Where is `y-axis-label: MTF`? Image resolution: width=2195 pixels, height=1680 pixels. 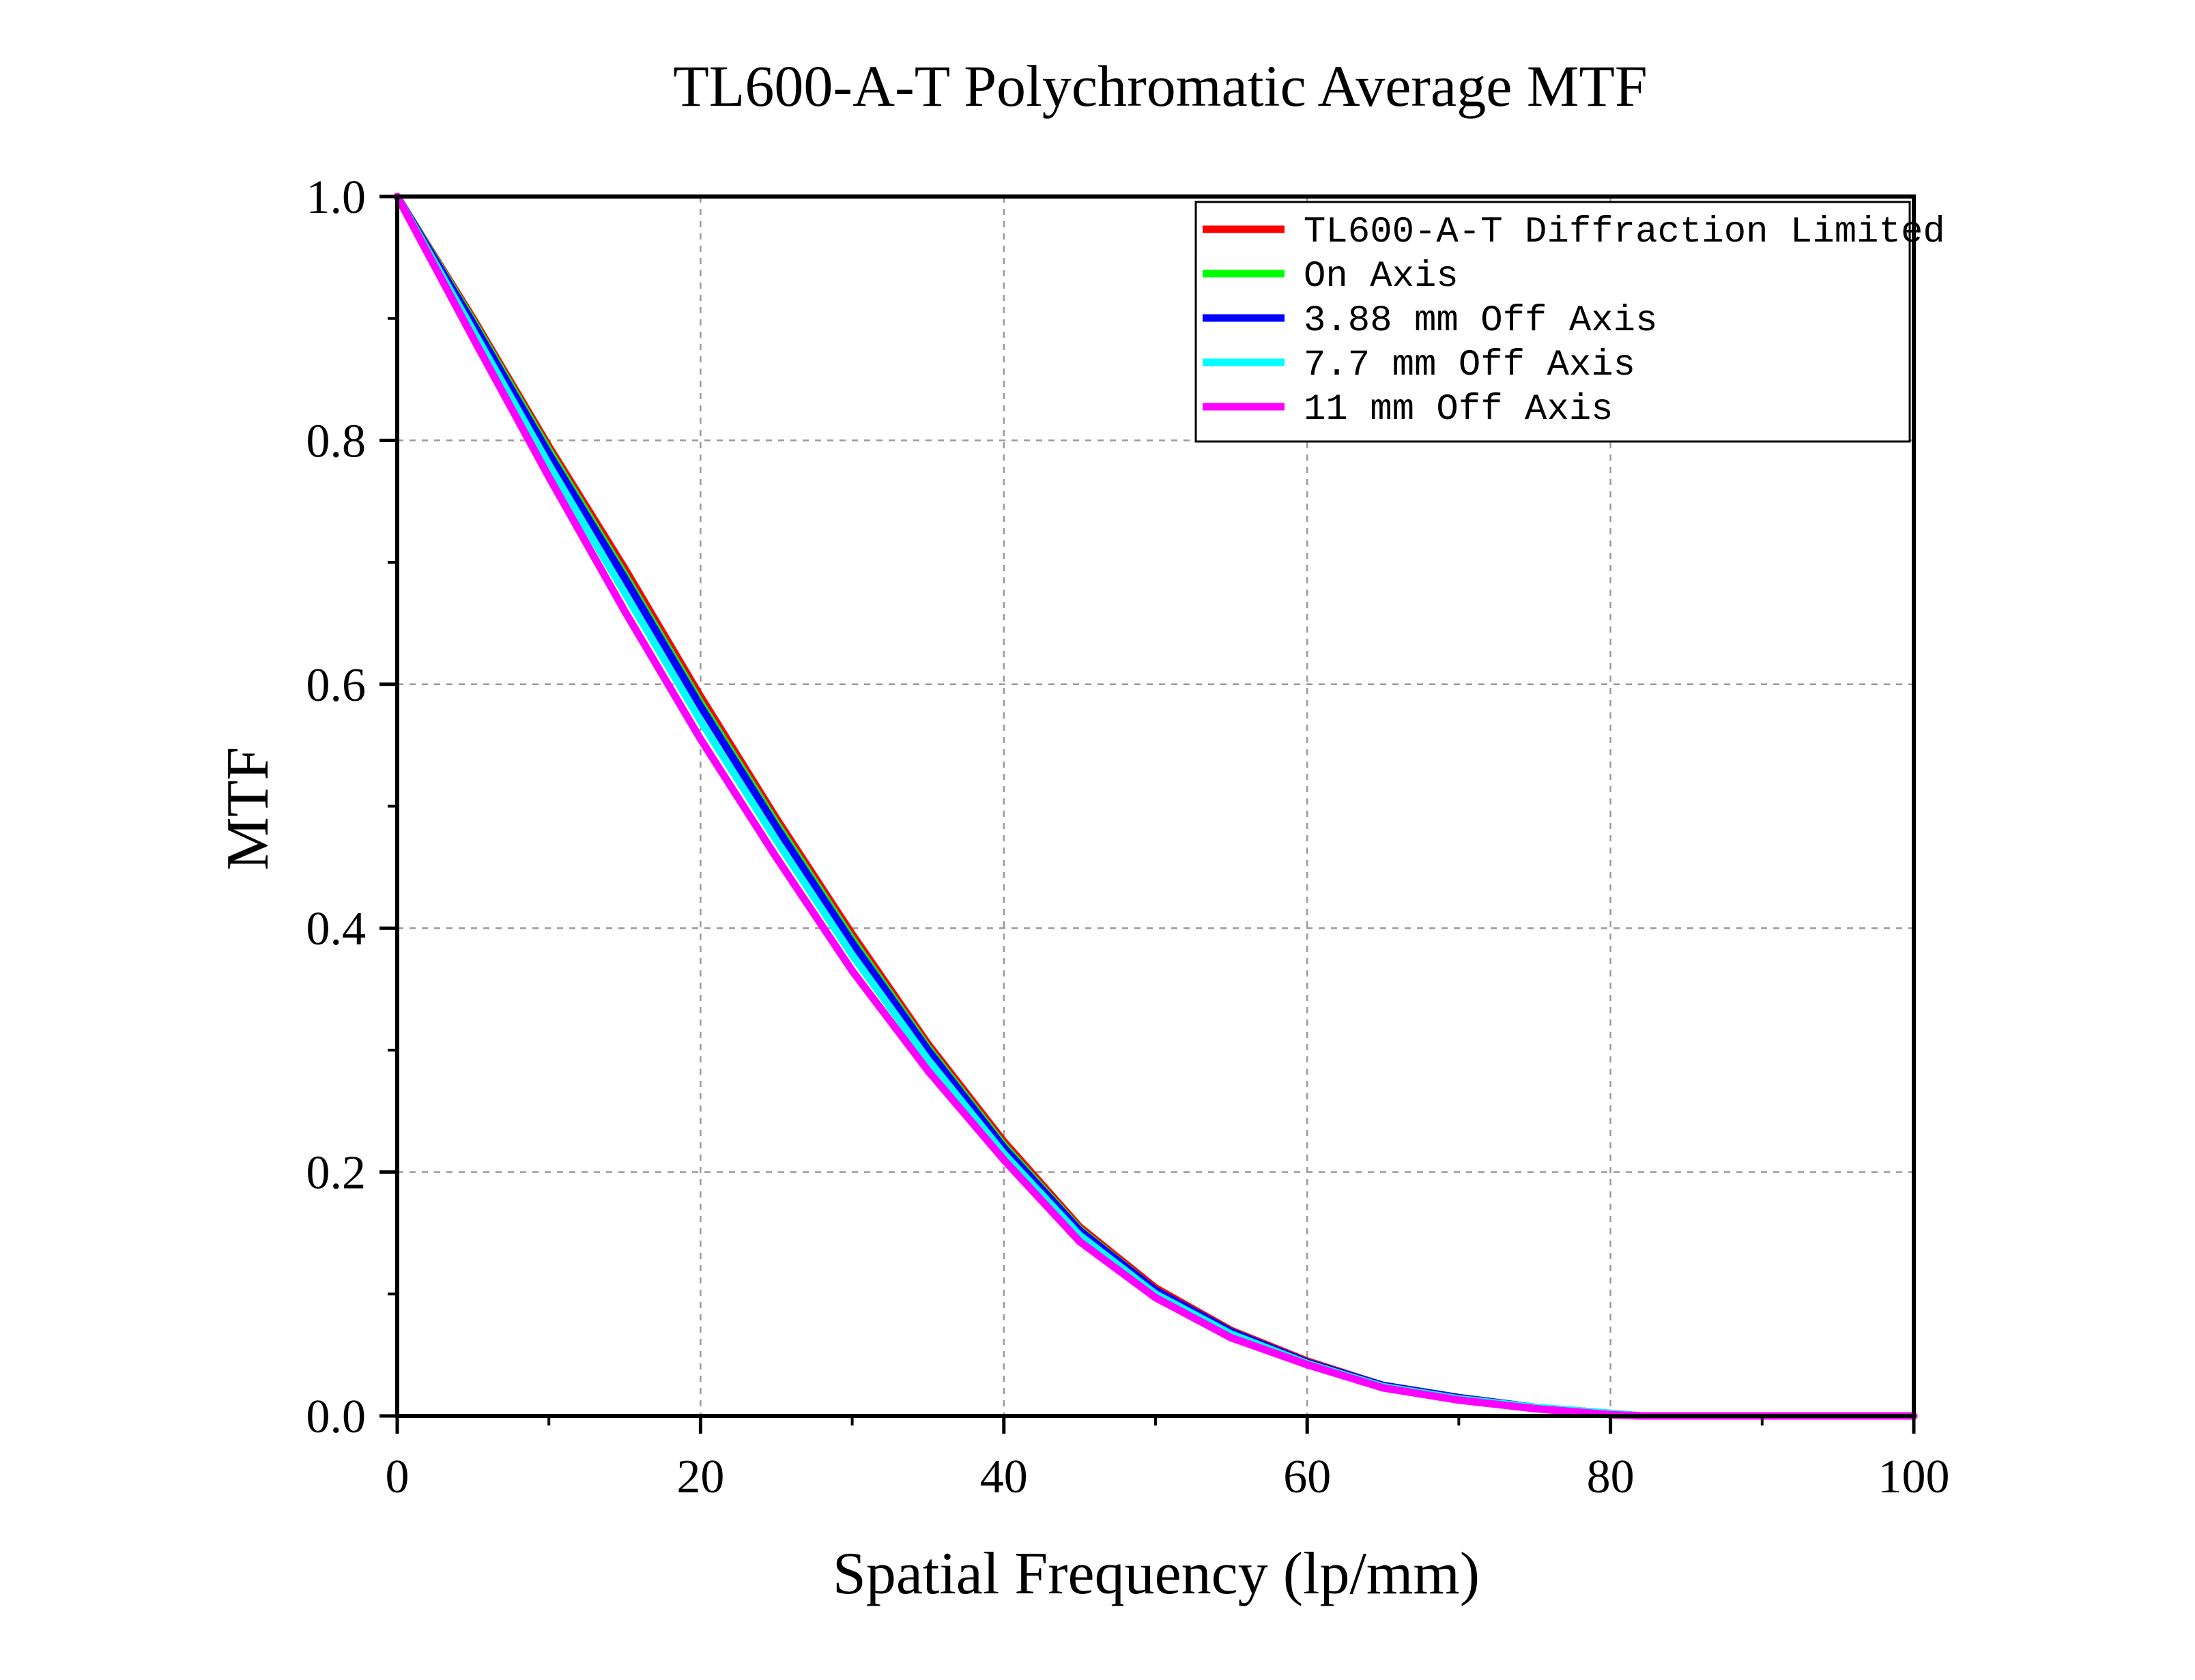
y-axis-label: MTF is located at coordinates (248, 809).